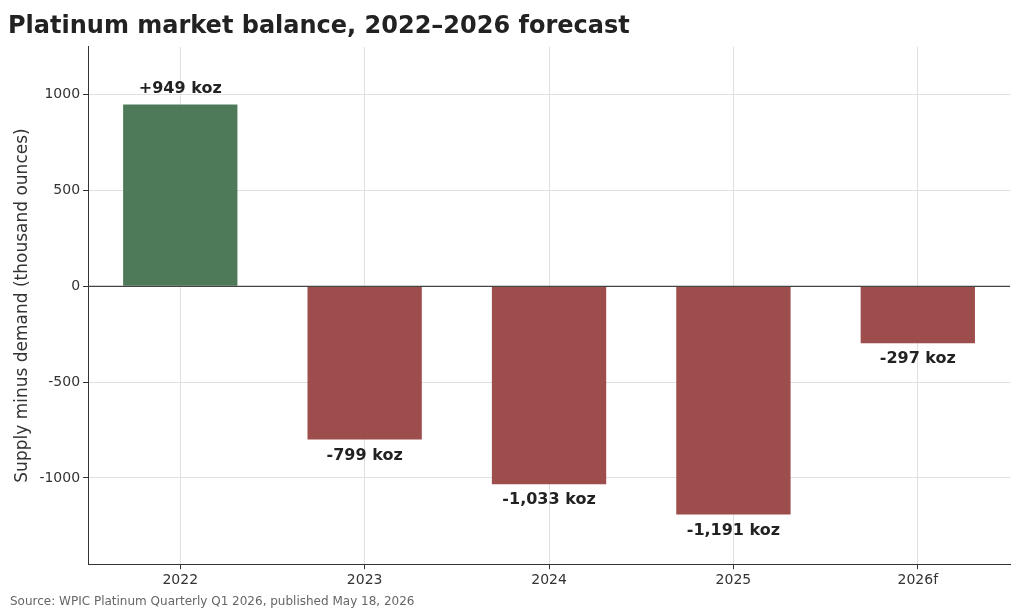 This screenshot has height=614, width=1024. Describe the element at coordinates (364, 454) in the screenshot. I see `data-label: -799 koz` at that location.